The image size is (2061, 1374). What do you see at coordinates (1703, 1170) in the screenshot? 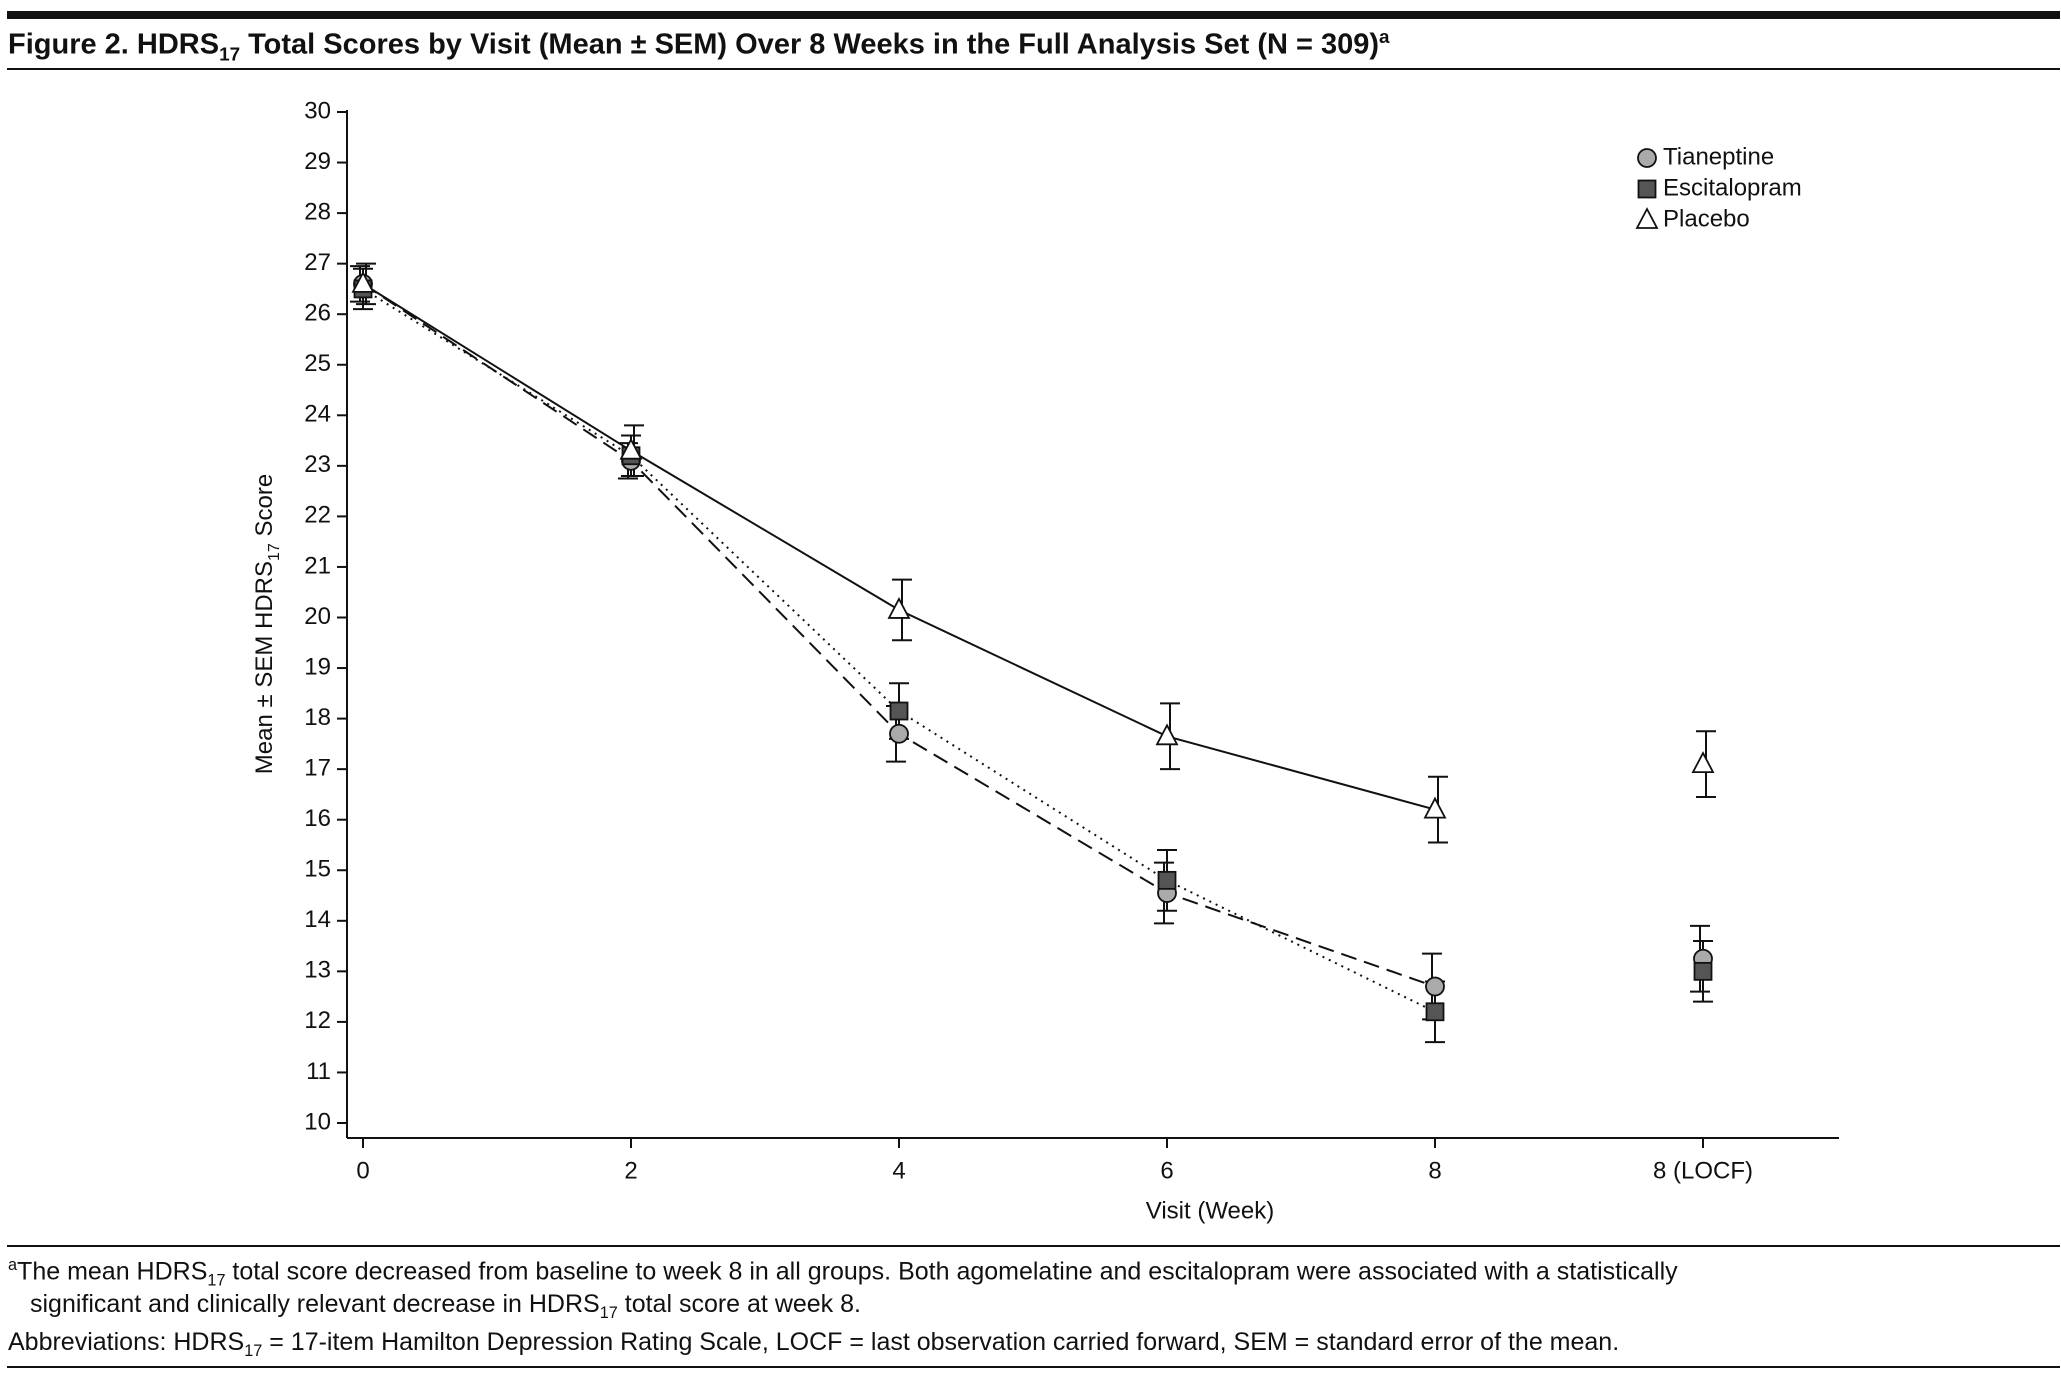
I see `x-tick-label: 8 (LOCF)` at bounding box center [1703, 1170].